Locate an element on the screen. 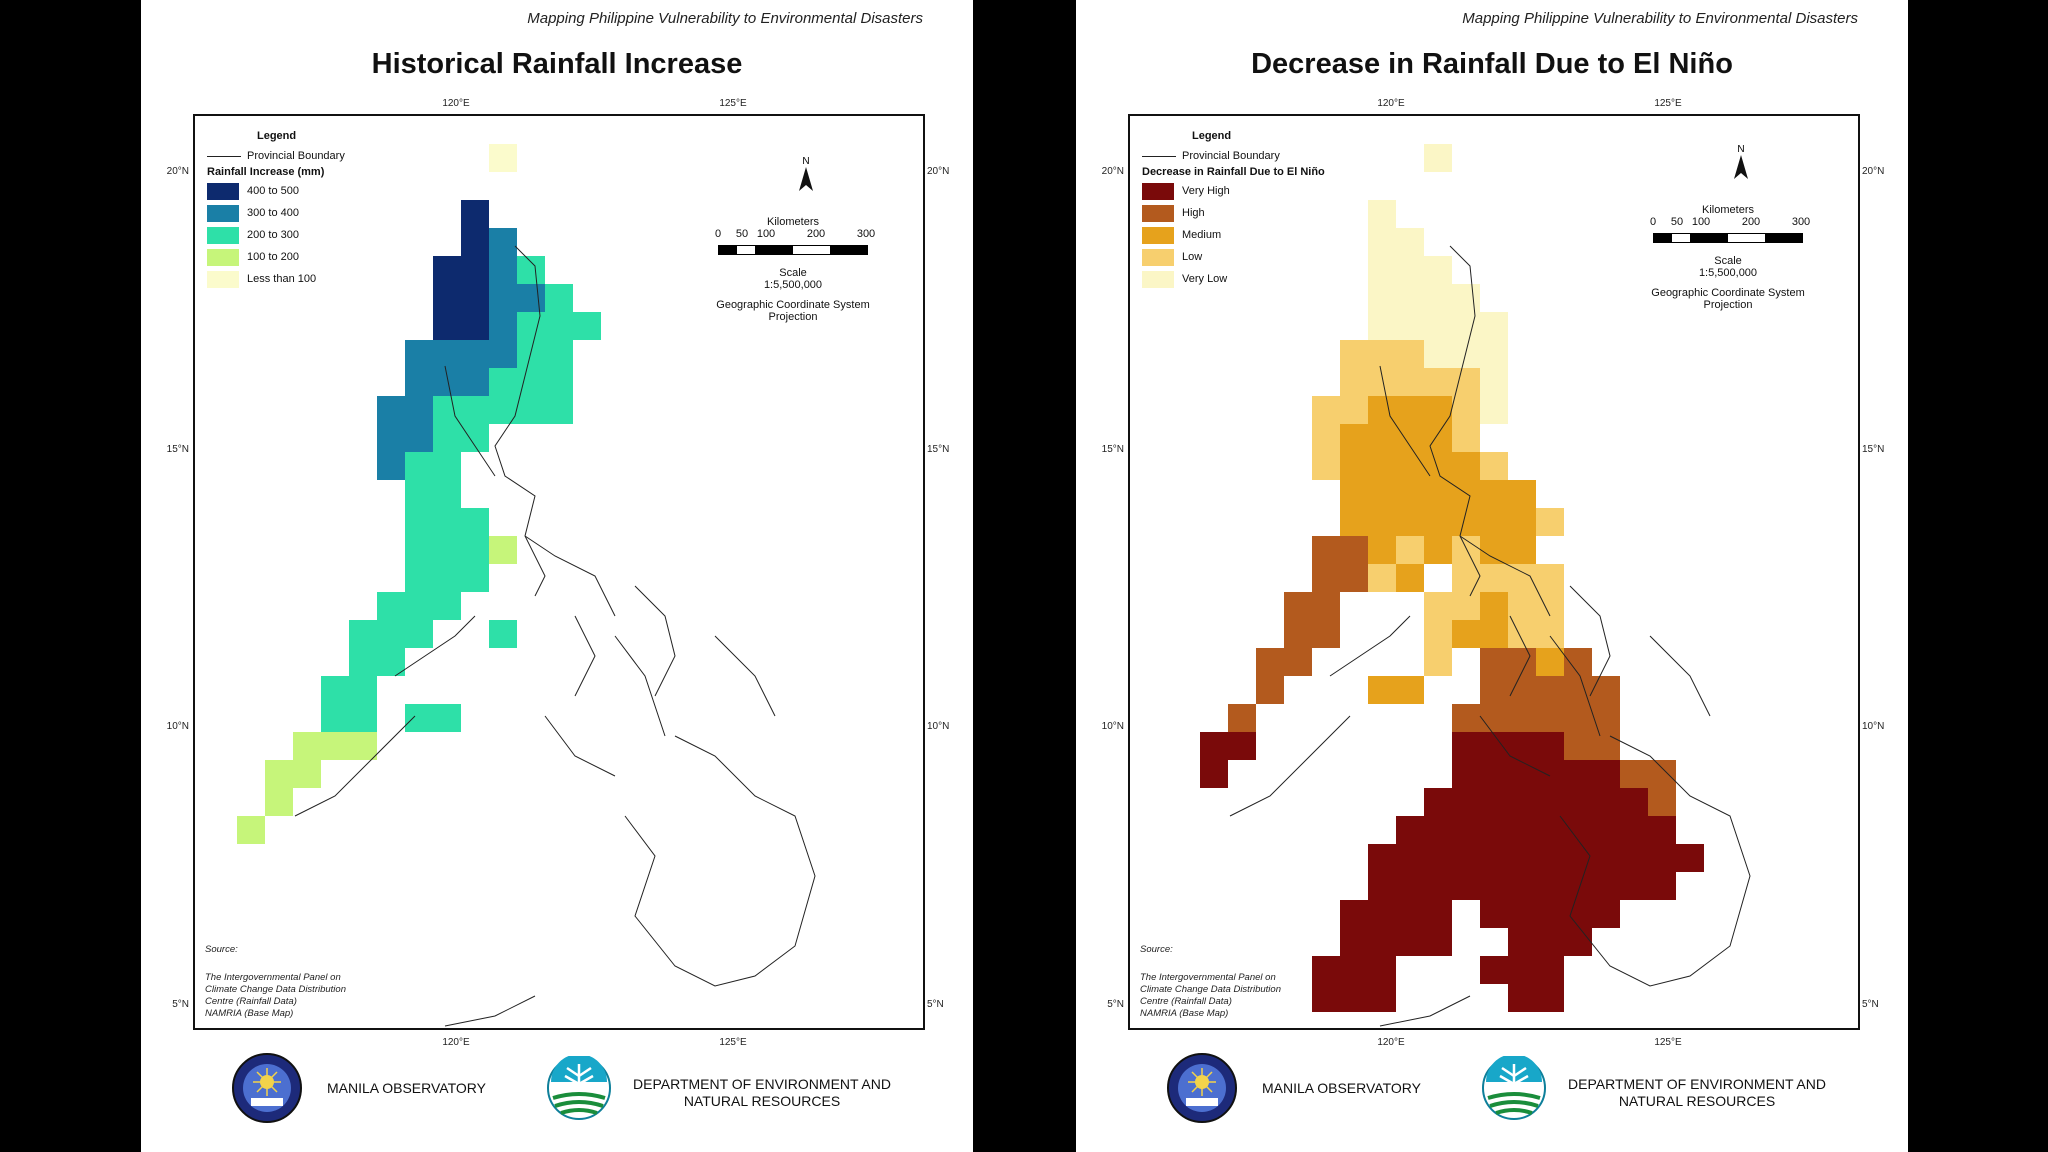  scale-ratio: 1:5,500,000 is located at coordinates (793, 285).